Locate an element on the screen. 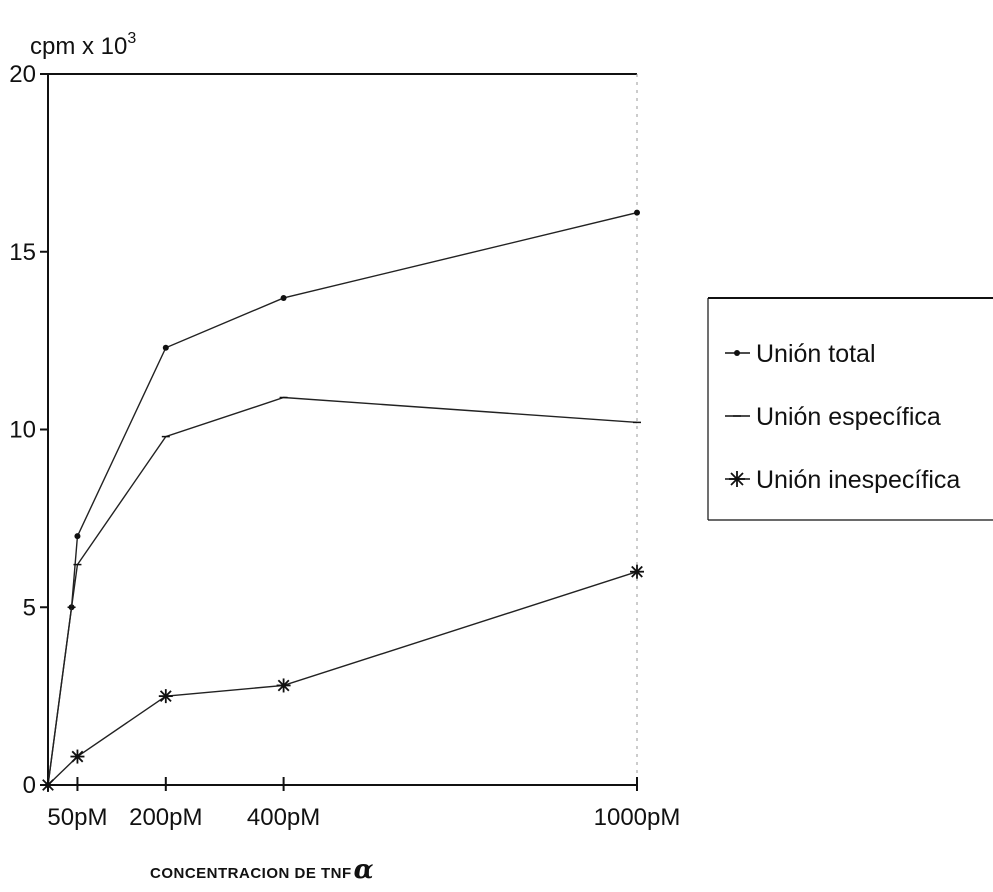  y-axis-title: cpm x 103 is located at coordinates (83, 45).